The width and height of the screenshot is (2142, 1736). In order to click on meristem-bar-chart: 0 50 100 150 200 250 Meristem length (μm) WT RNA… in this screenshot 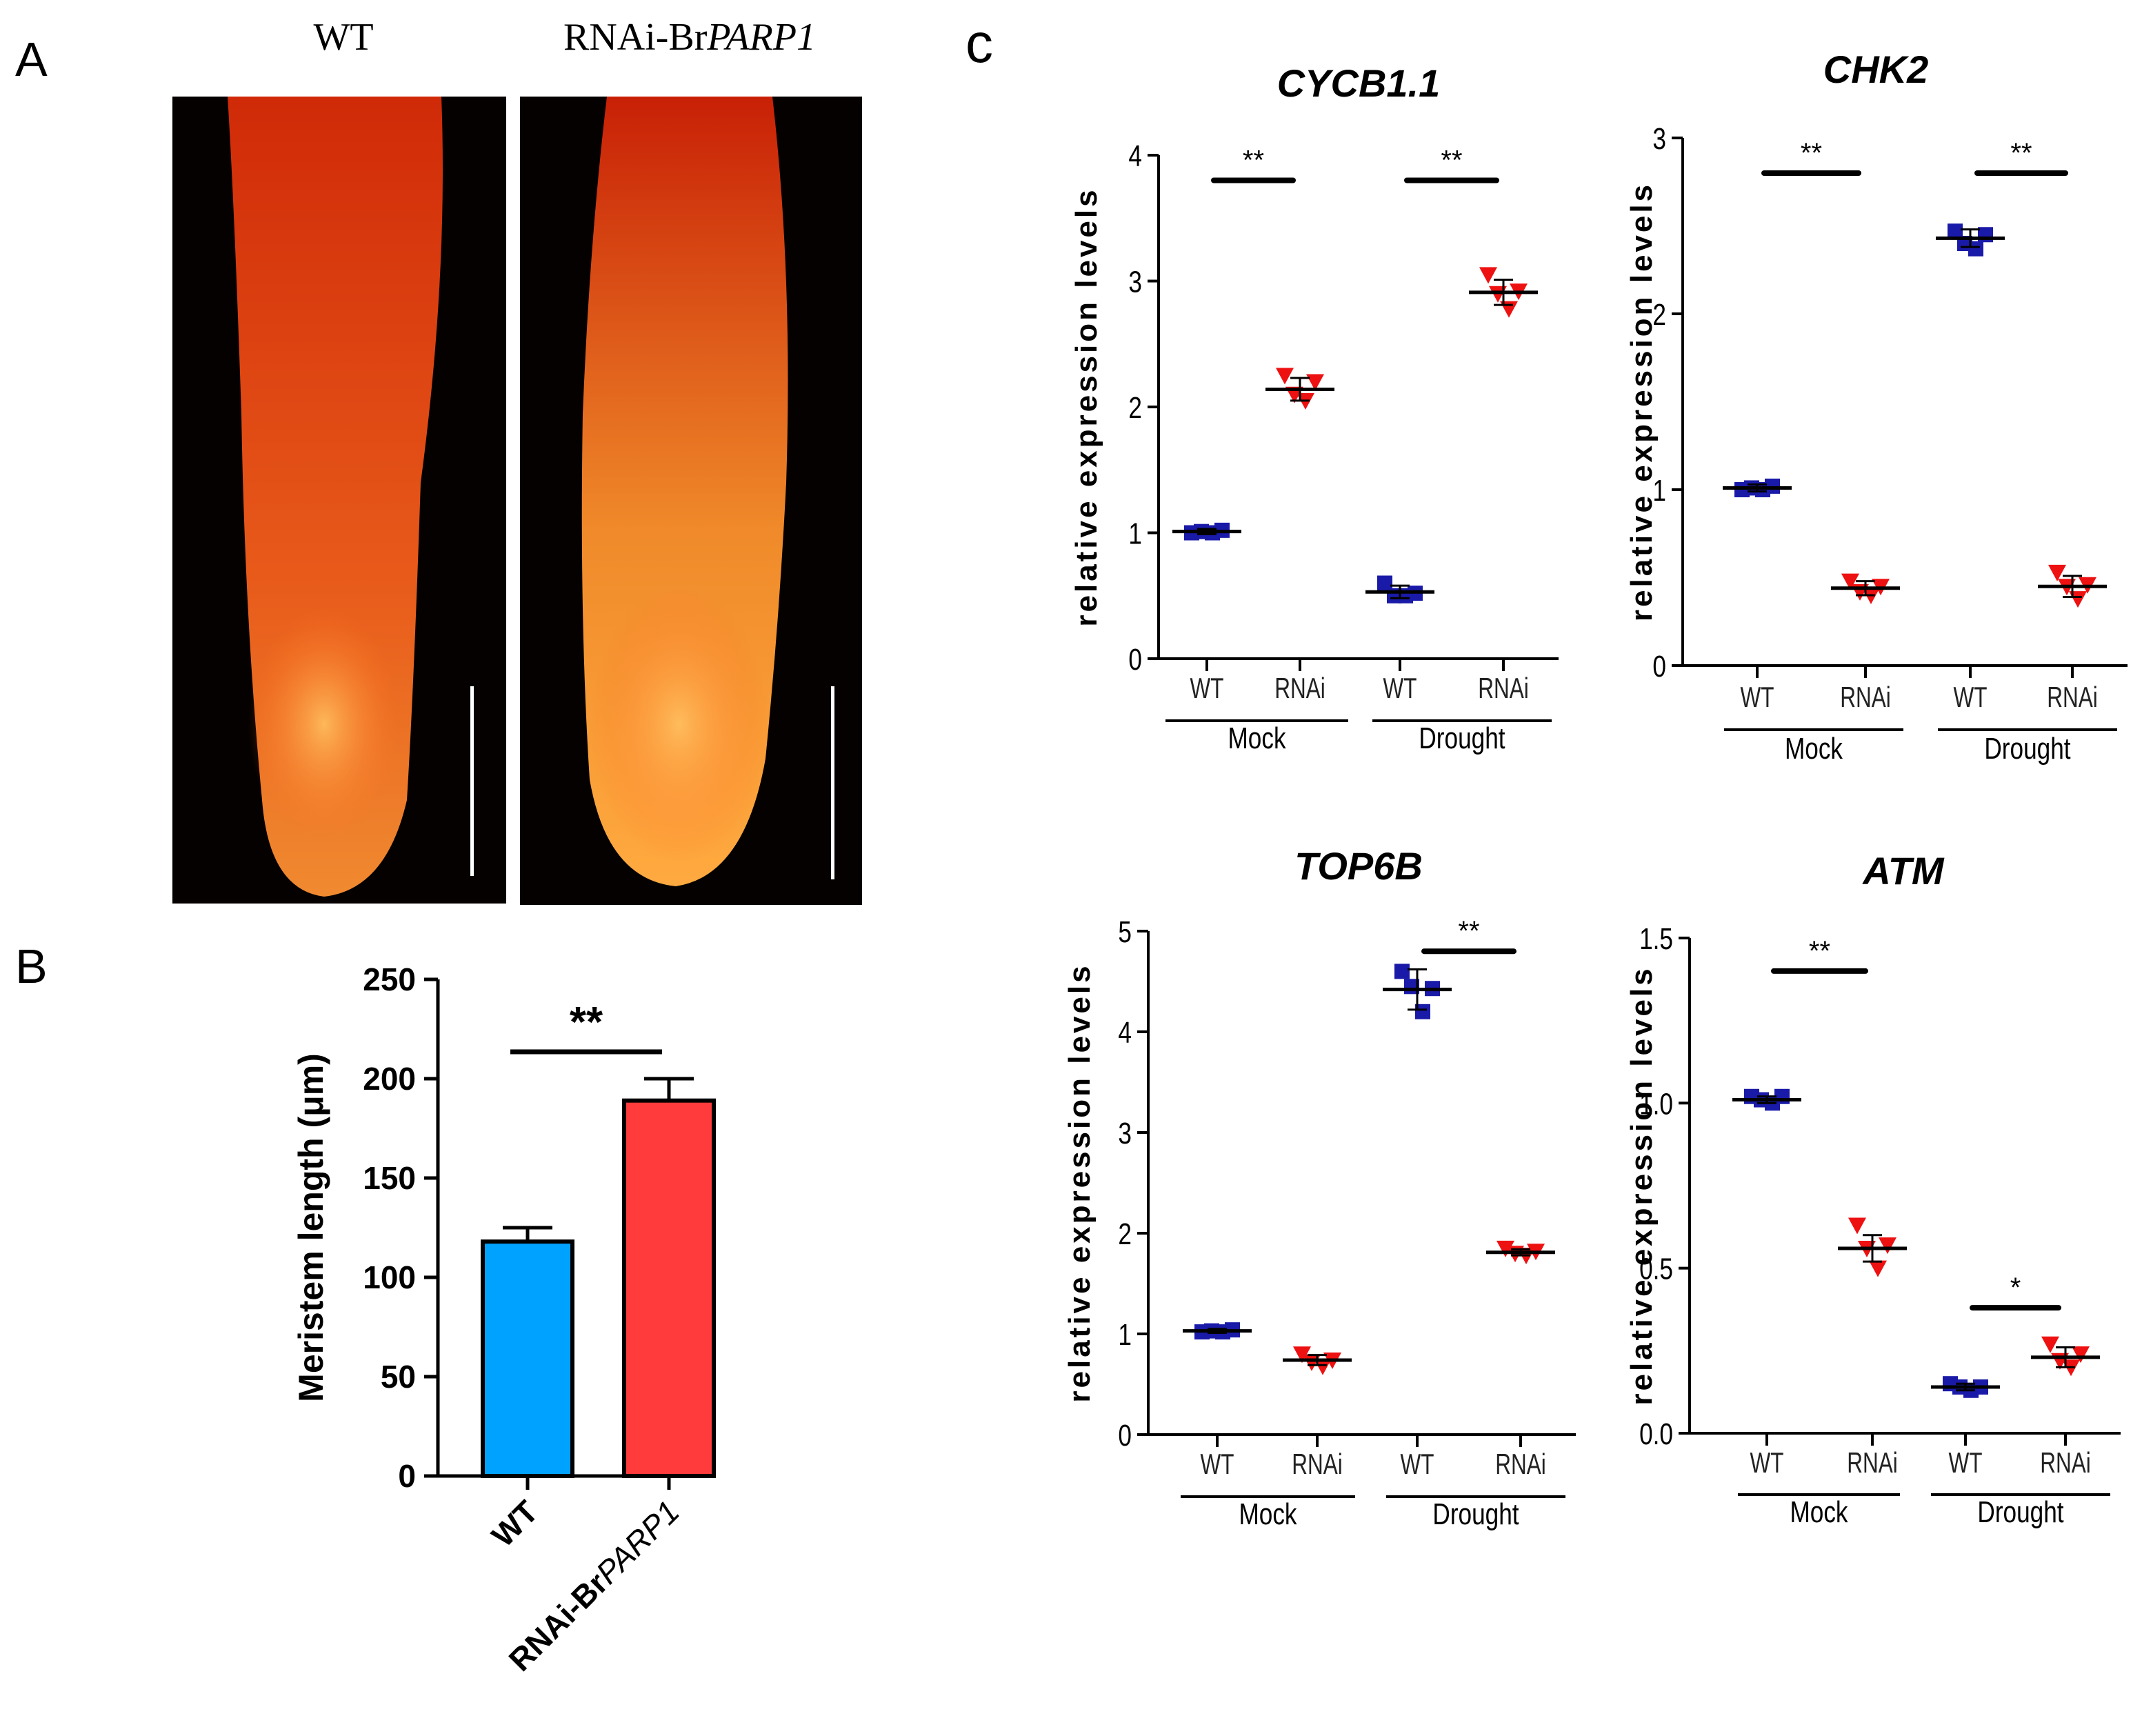, I will do `click(504, 1319)`.